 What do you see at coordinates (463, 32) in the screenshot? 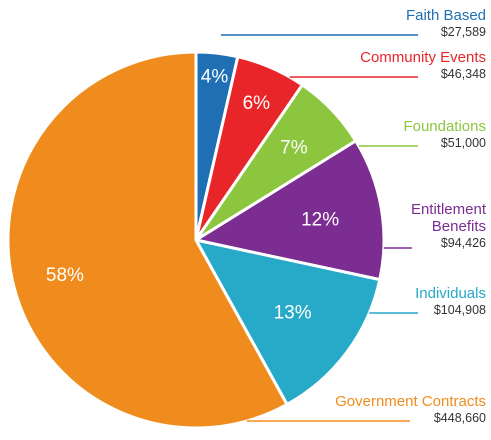
I see `amount-label-faith-based: $27,589` at bounding box center [463, 32].